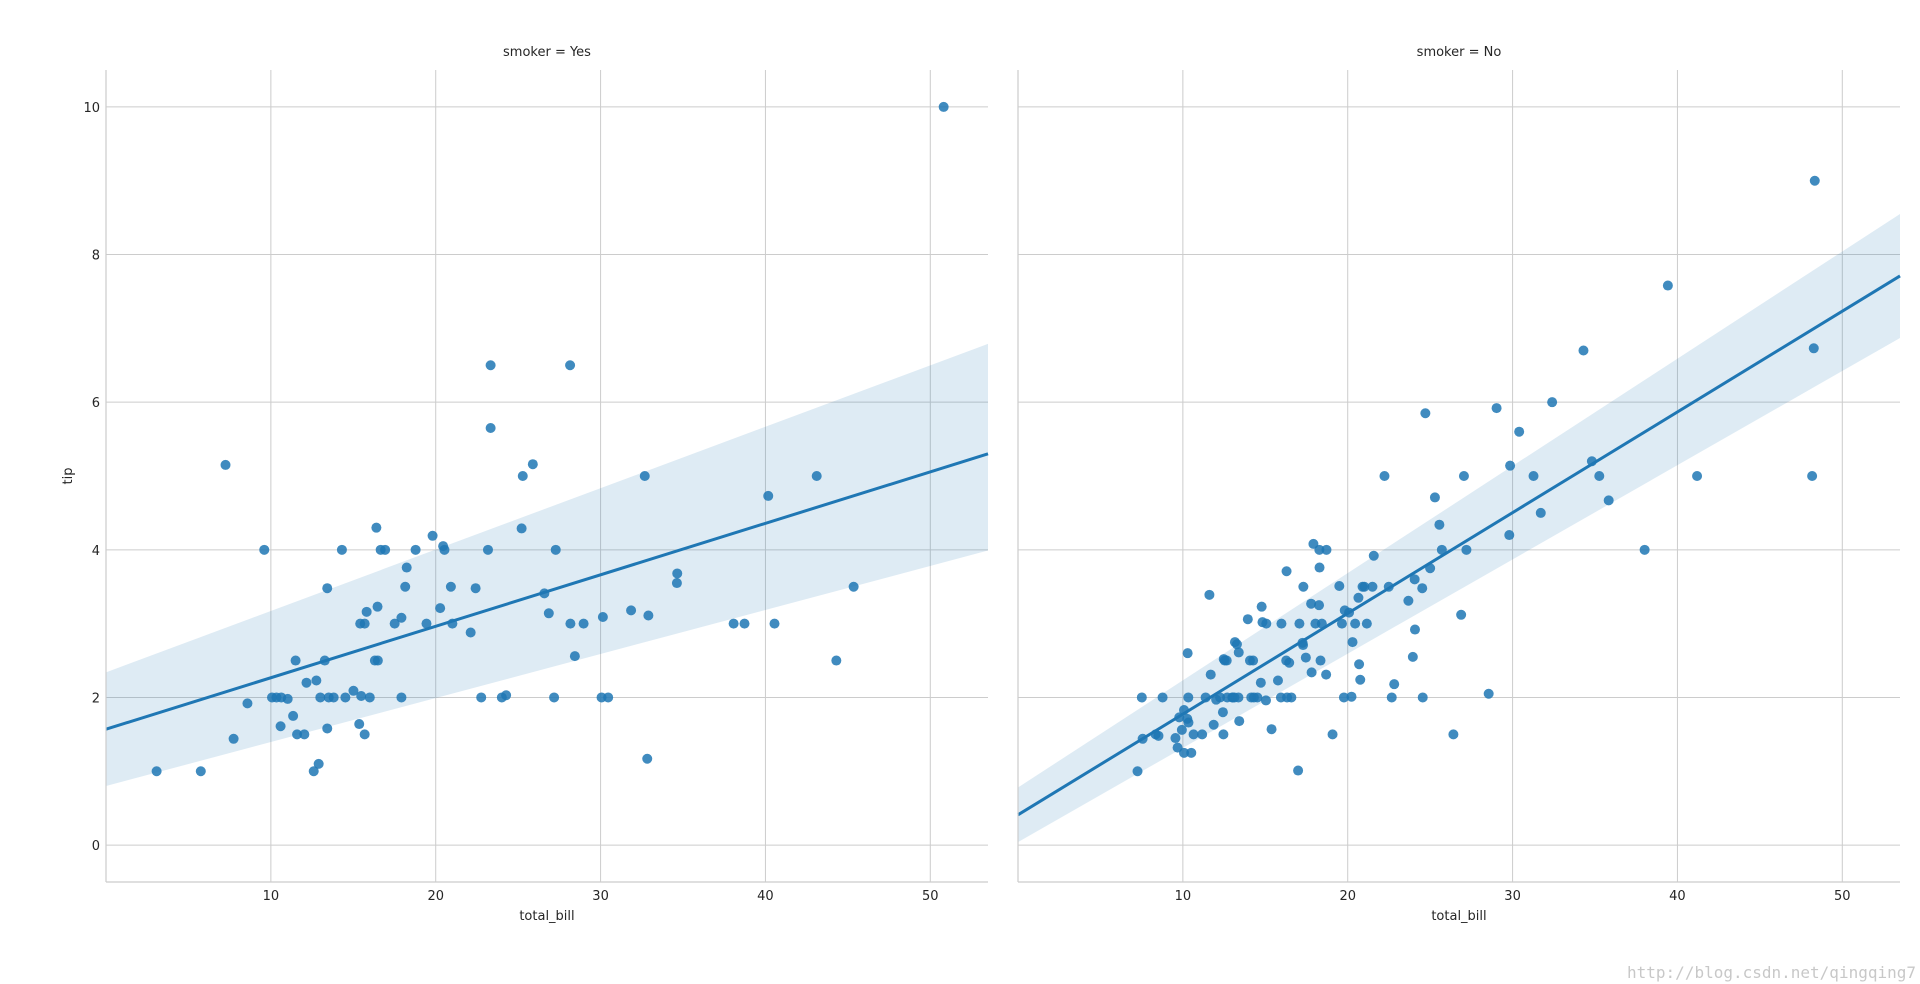 The width and height of the screenshot is (1920, 984). Describe the element at coordinates (68, 476) in the screenshot. I see `y-axis-label: tip` at that location.